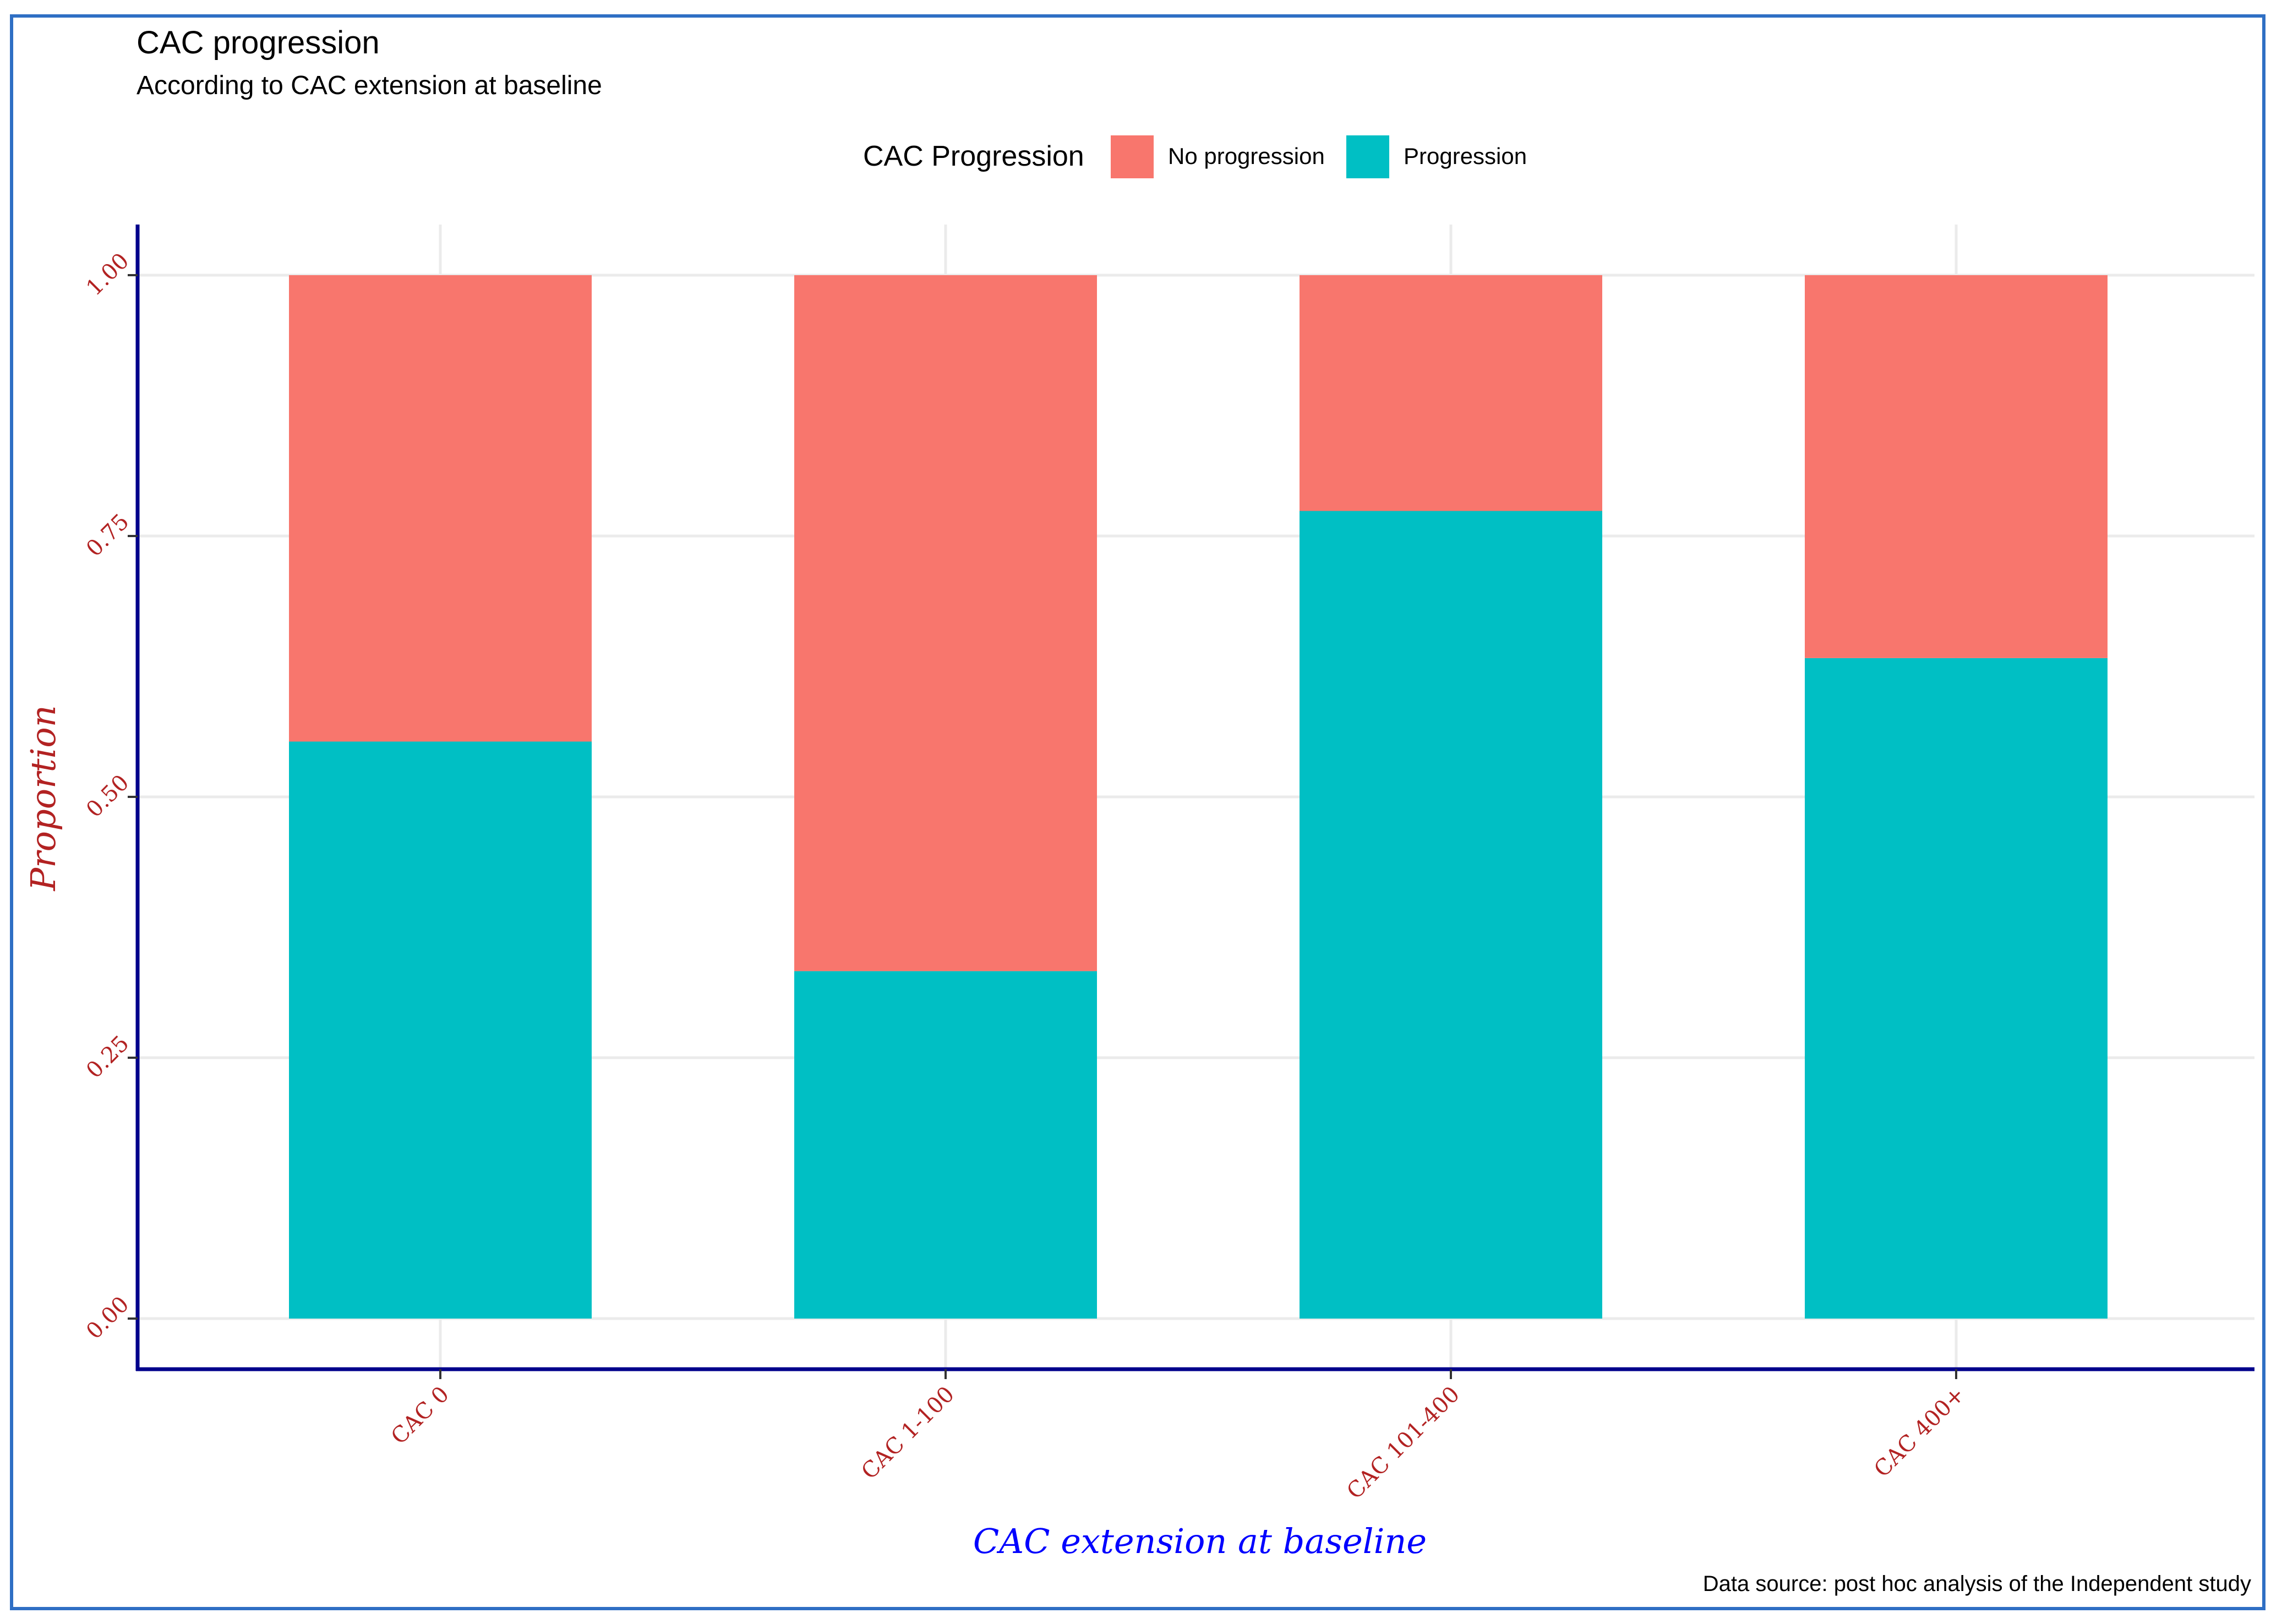 The image size is (2282, 1624). What do you see at coordinates (1200, 1541) in the screenshot?
I see `x-axis-label: CAC extension at baseline` at bounding box center [1200, 1541].